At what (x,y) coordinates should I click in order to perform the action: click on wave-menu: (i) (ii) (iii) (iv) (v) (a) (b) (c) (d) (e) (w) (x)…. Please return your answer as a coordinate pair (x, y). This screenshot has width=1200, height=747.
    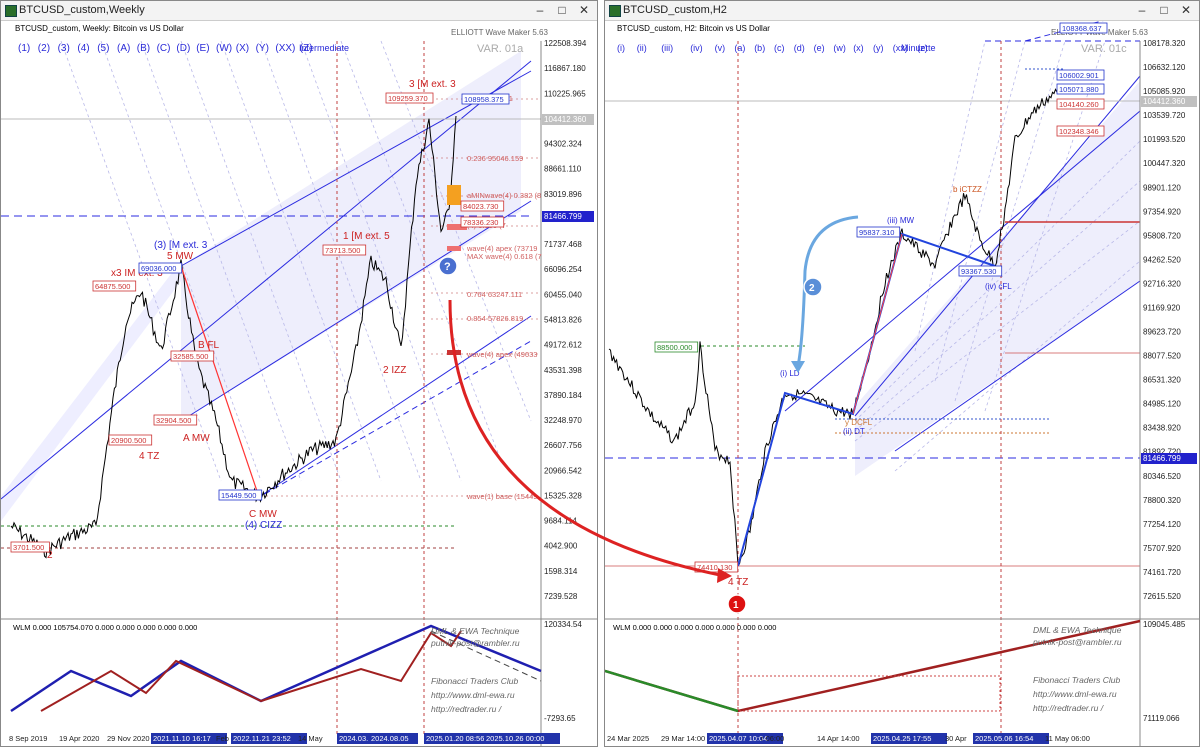
    Looking at the image, I should click on (772, 48).